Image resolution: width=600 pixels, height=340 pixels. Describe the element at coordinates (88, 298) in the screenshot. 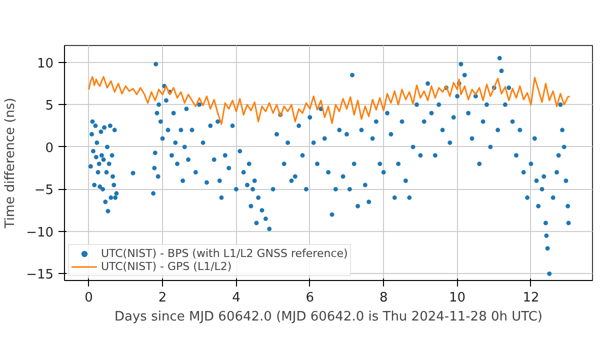

I see `x-tick-label: 0` at that location.